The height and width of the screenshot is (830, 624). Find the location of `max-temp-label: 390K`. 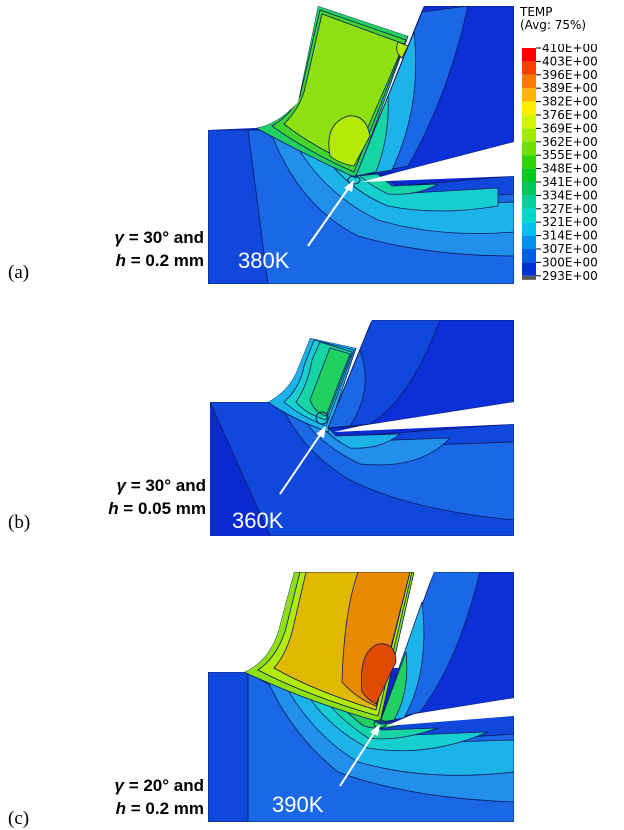

max-temp-label: 390K is located at coordinates (298, 804).